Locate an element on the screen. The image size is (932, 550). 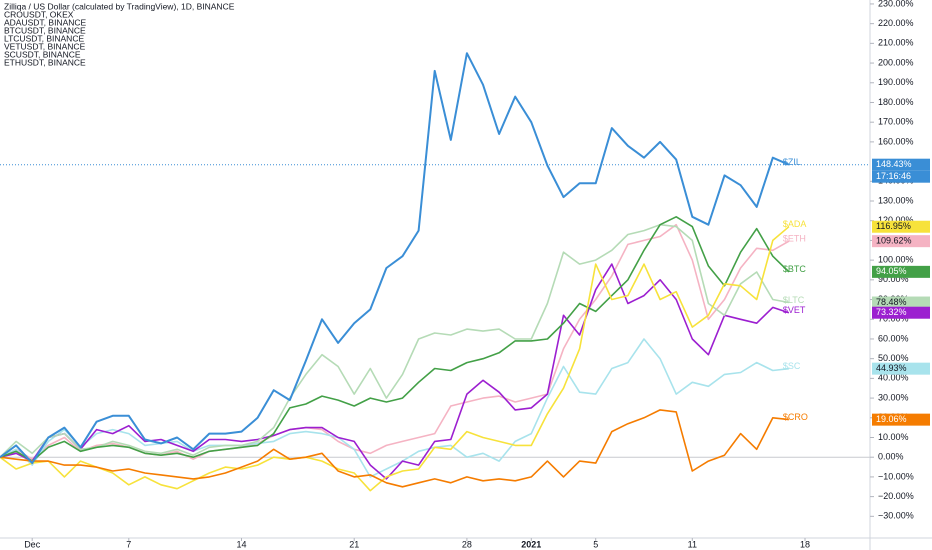
y-tick-label: 50.00% is located at coordinates (893, 358).